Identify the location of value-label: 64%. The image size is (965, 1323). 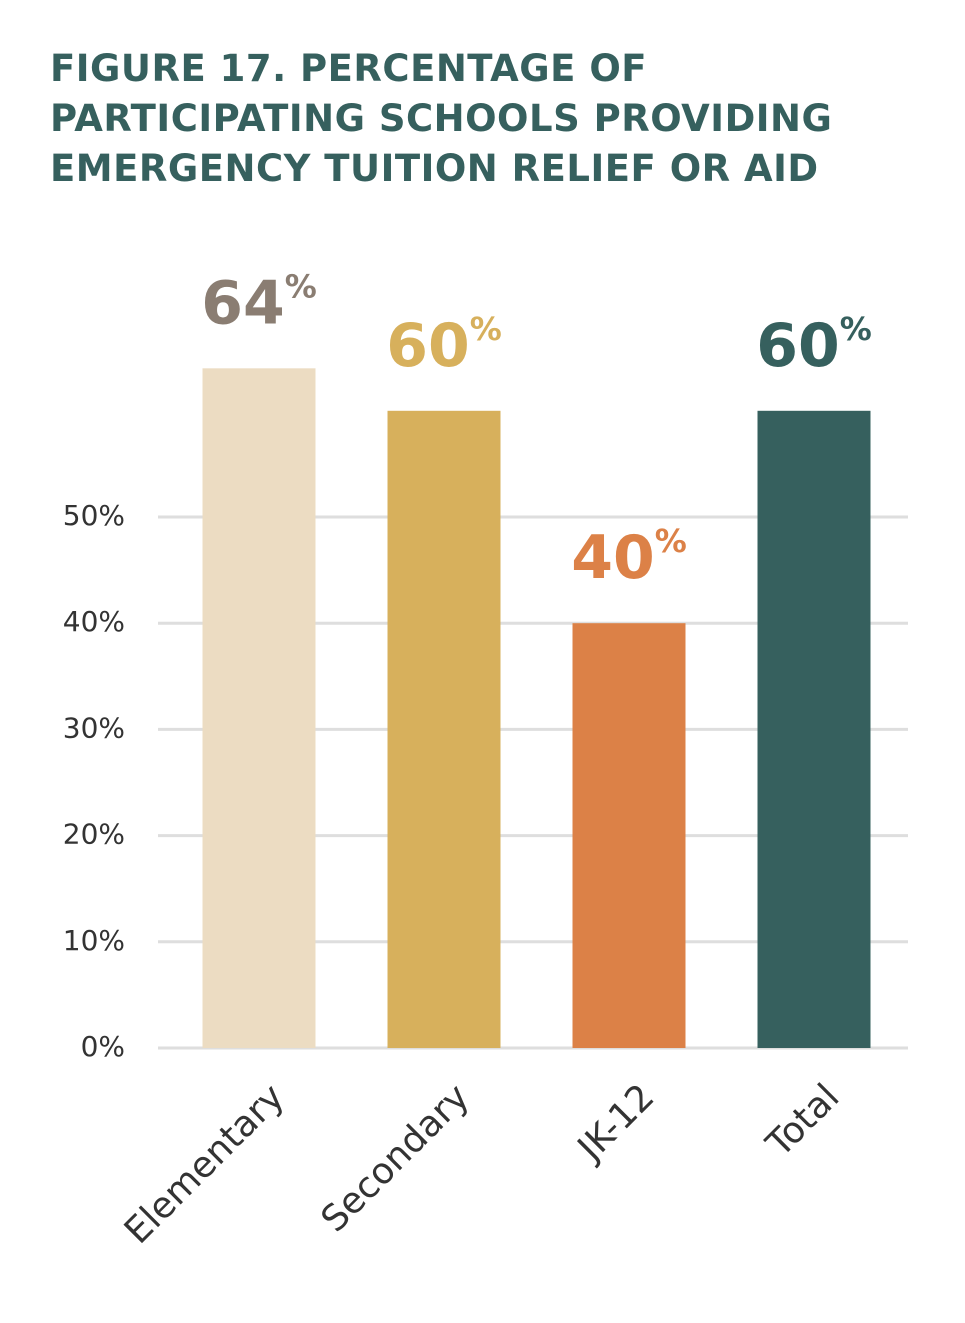
(259, 302).